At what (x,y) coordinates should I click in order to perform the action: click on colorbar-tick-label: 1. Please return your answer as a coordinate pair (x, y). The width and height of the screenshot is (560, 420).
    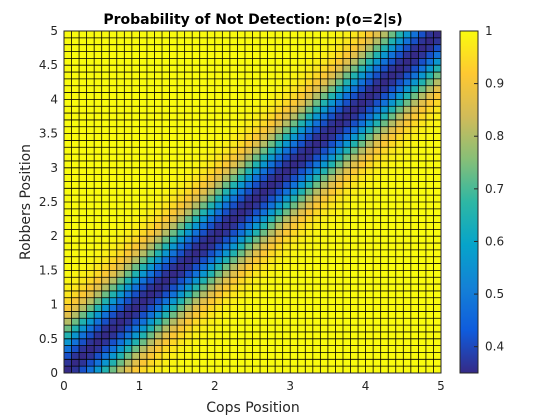
    Looking at the image, I should click on (489, 31).